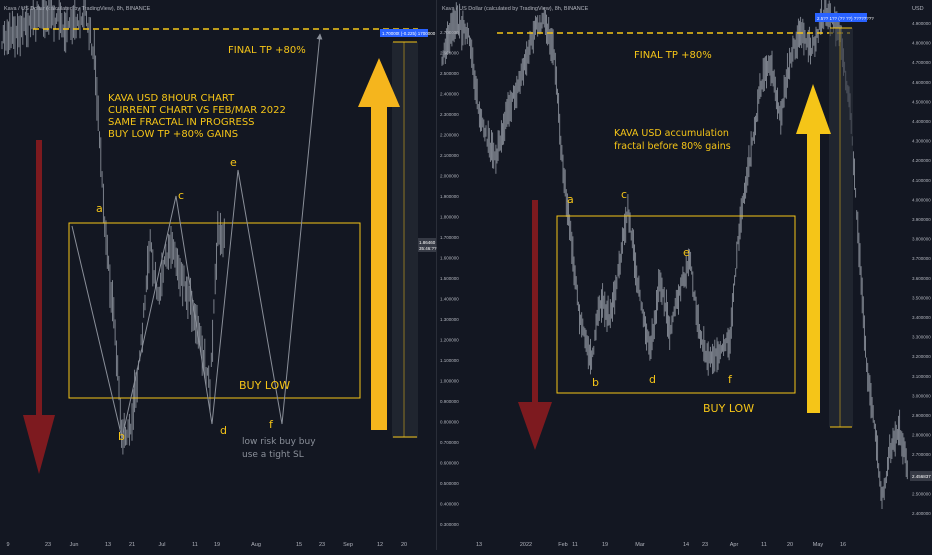 Image resolution: width=932 pixels, height=555 pixels. What do you see at coordinates (256, 545) in the screenshot?
I see `x-tick-label: Aug` at bounding box center [256, 545].